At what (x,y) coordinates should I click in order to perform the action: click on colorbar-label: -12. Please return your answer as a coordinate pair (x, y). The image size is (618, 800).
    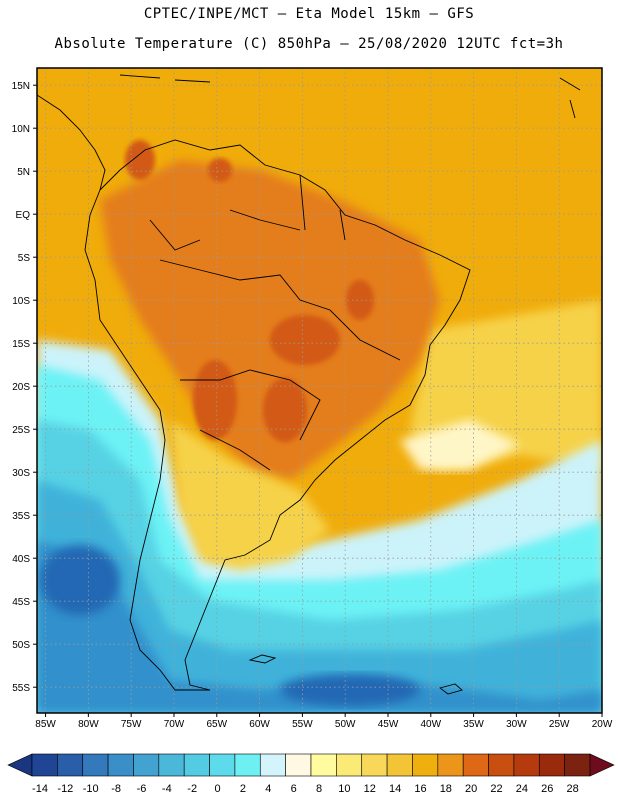
    Looking at the image, I should click on (65, 789).